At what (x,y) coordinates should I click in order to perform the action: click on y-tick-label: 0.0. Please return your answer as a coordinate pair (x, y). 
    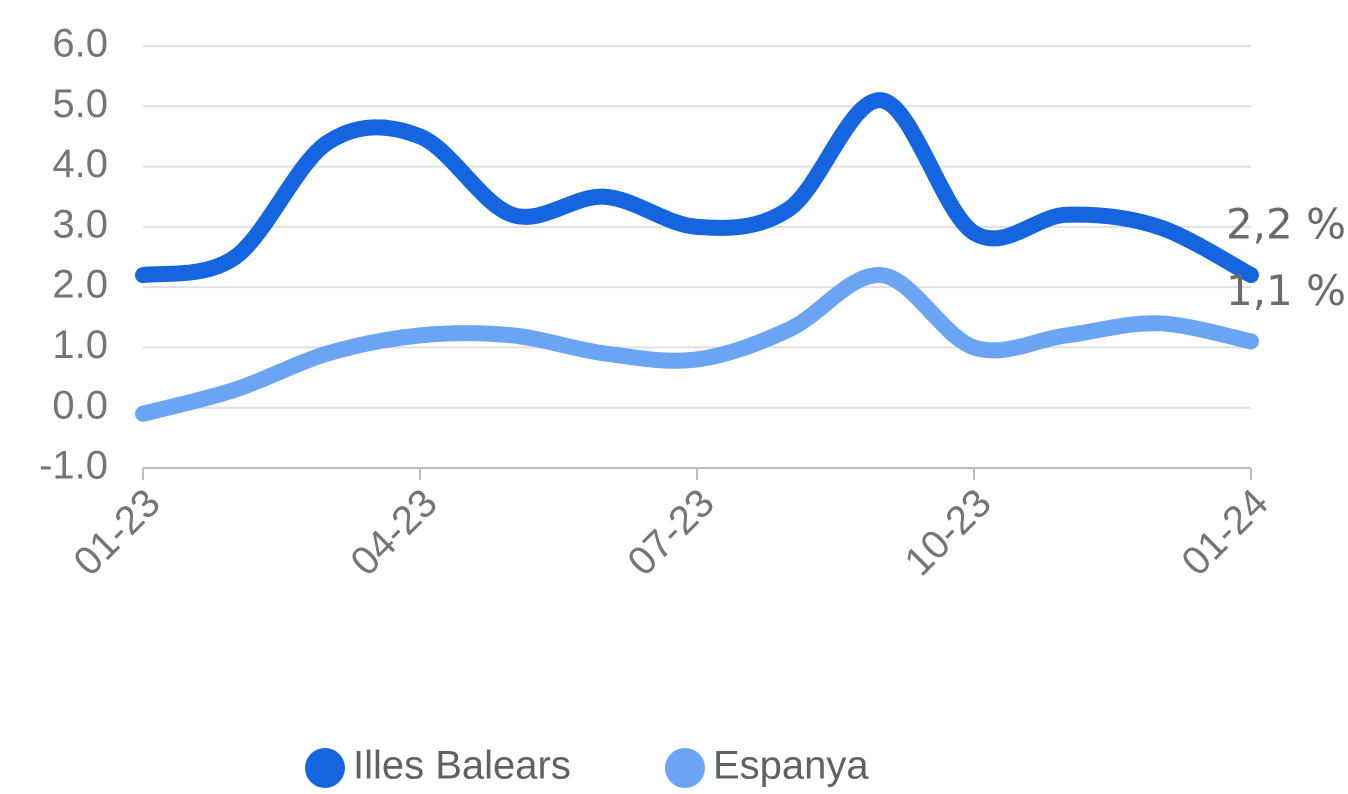
    Looking at the image, I should click on (80, 405).